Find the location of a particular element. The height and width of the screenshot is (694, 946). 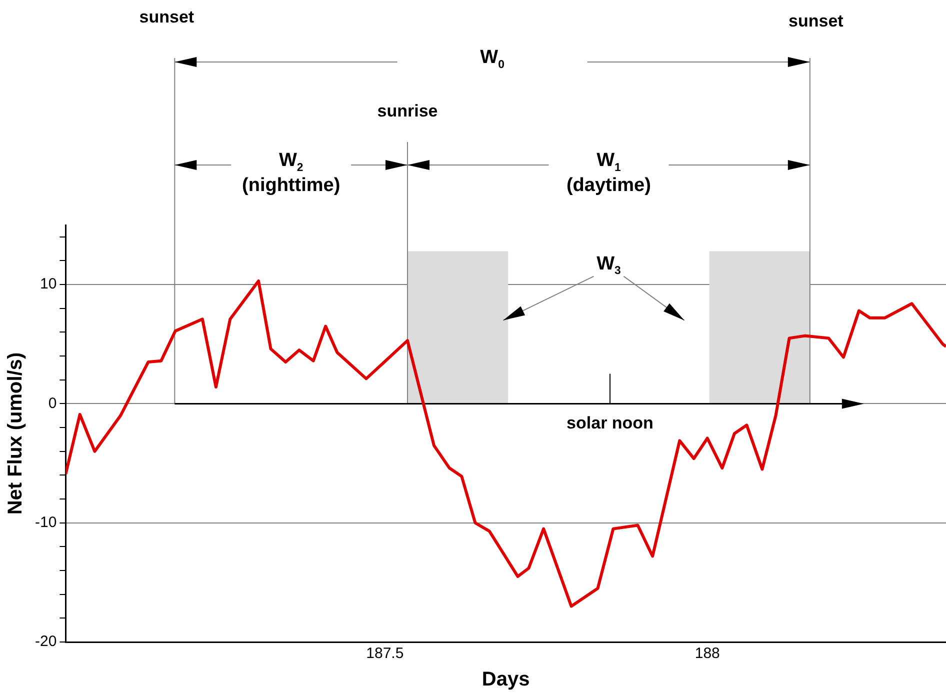

y-tick-label: 0 is located at coordinates (52, 403).